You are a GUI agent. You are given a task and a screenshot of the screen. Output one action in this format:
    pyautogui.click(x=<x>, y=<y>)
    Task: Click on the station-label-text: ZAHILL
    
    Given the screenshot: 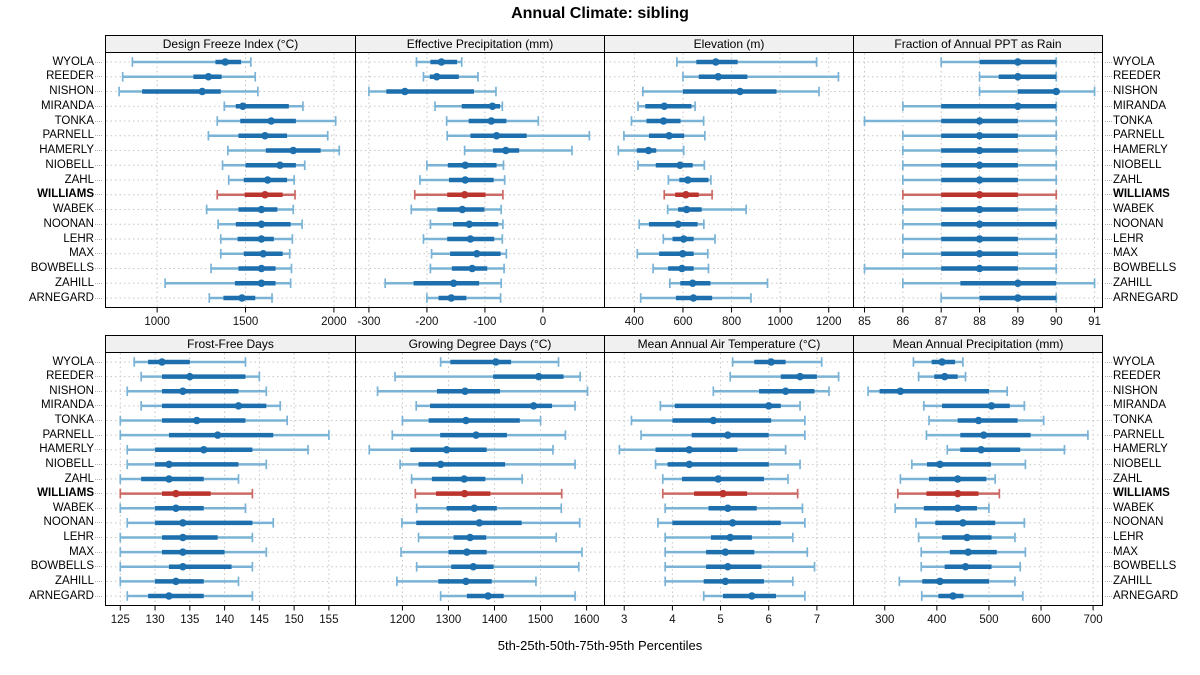 What is the action you would take?
    pyautogui.click(x=1132, y=282)
    